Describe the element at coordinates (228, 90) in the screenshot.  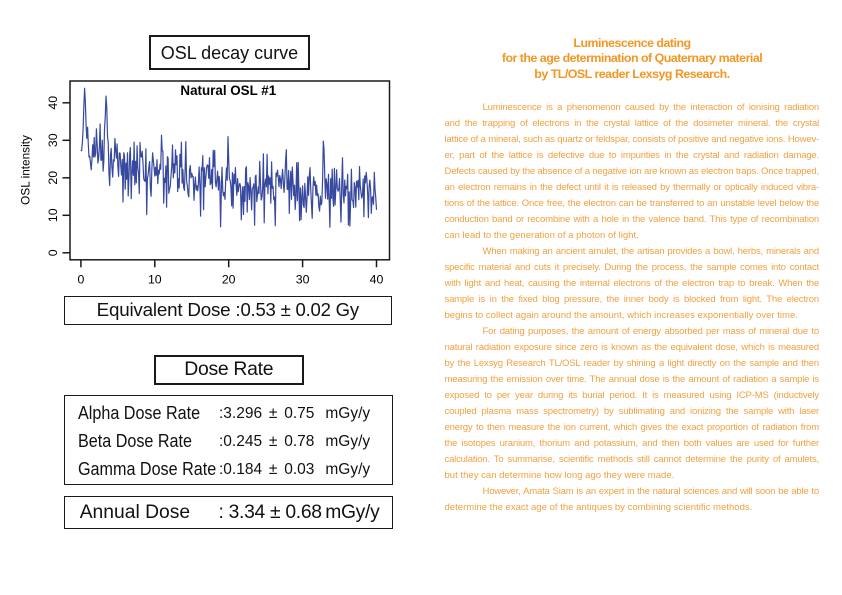
I see `svg-text: Natural OSL #1` at that location.